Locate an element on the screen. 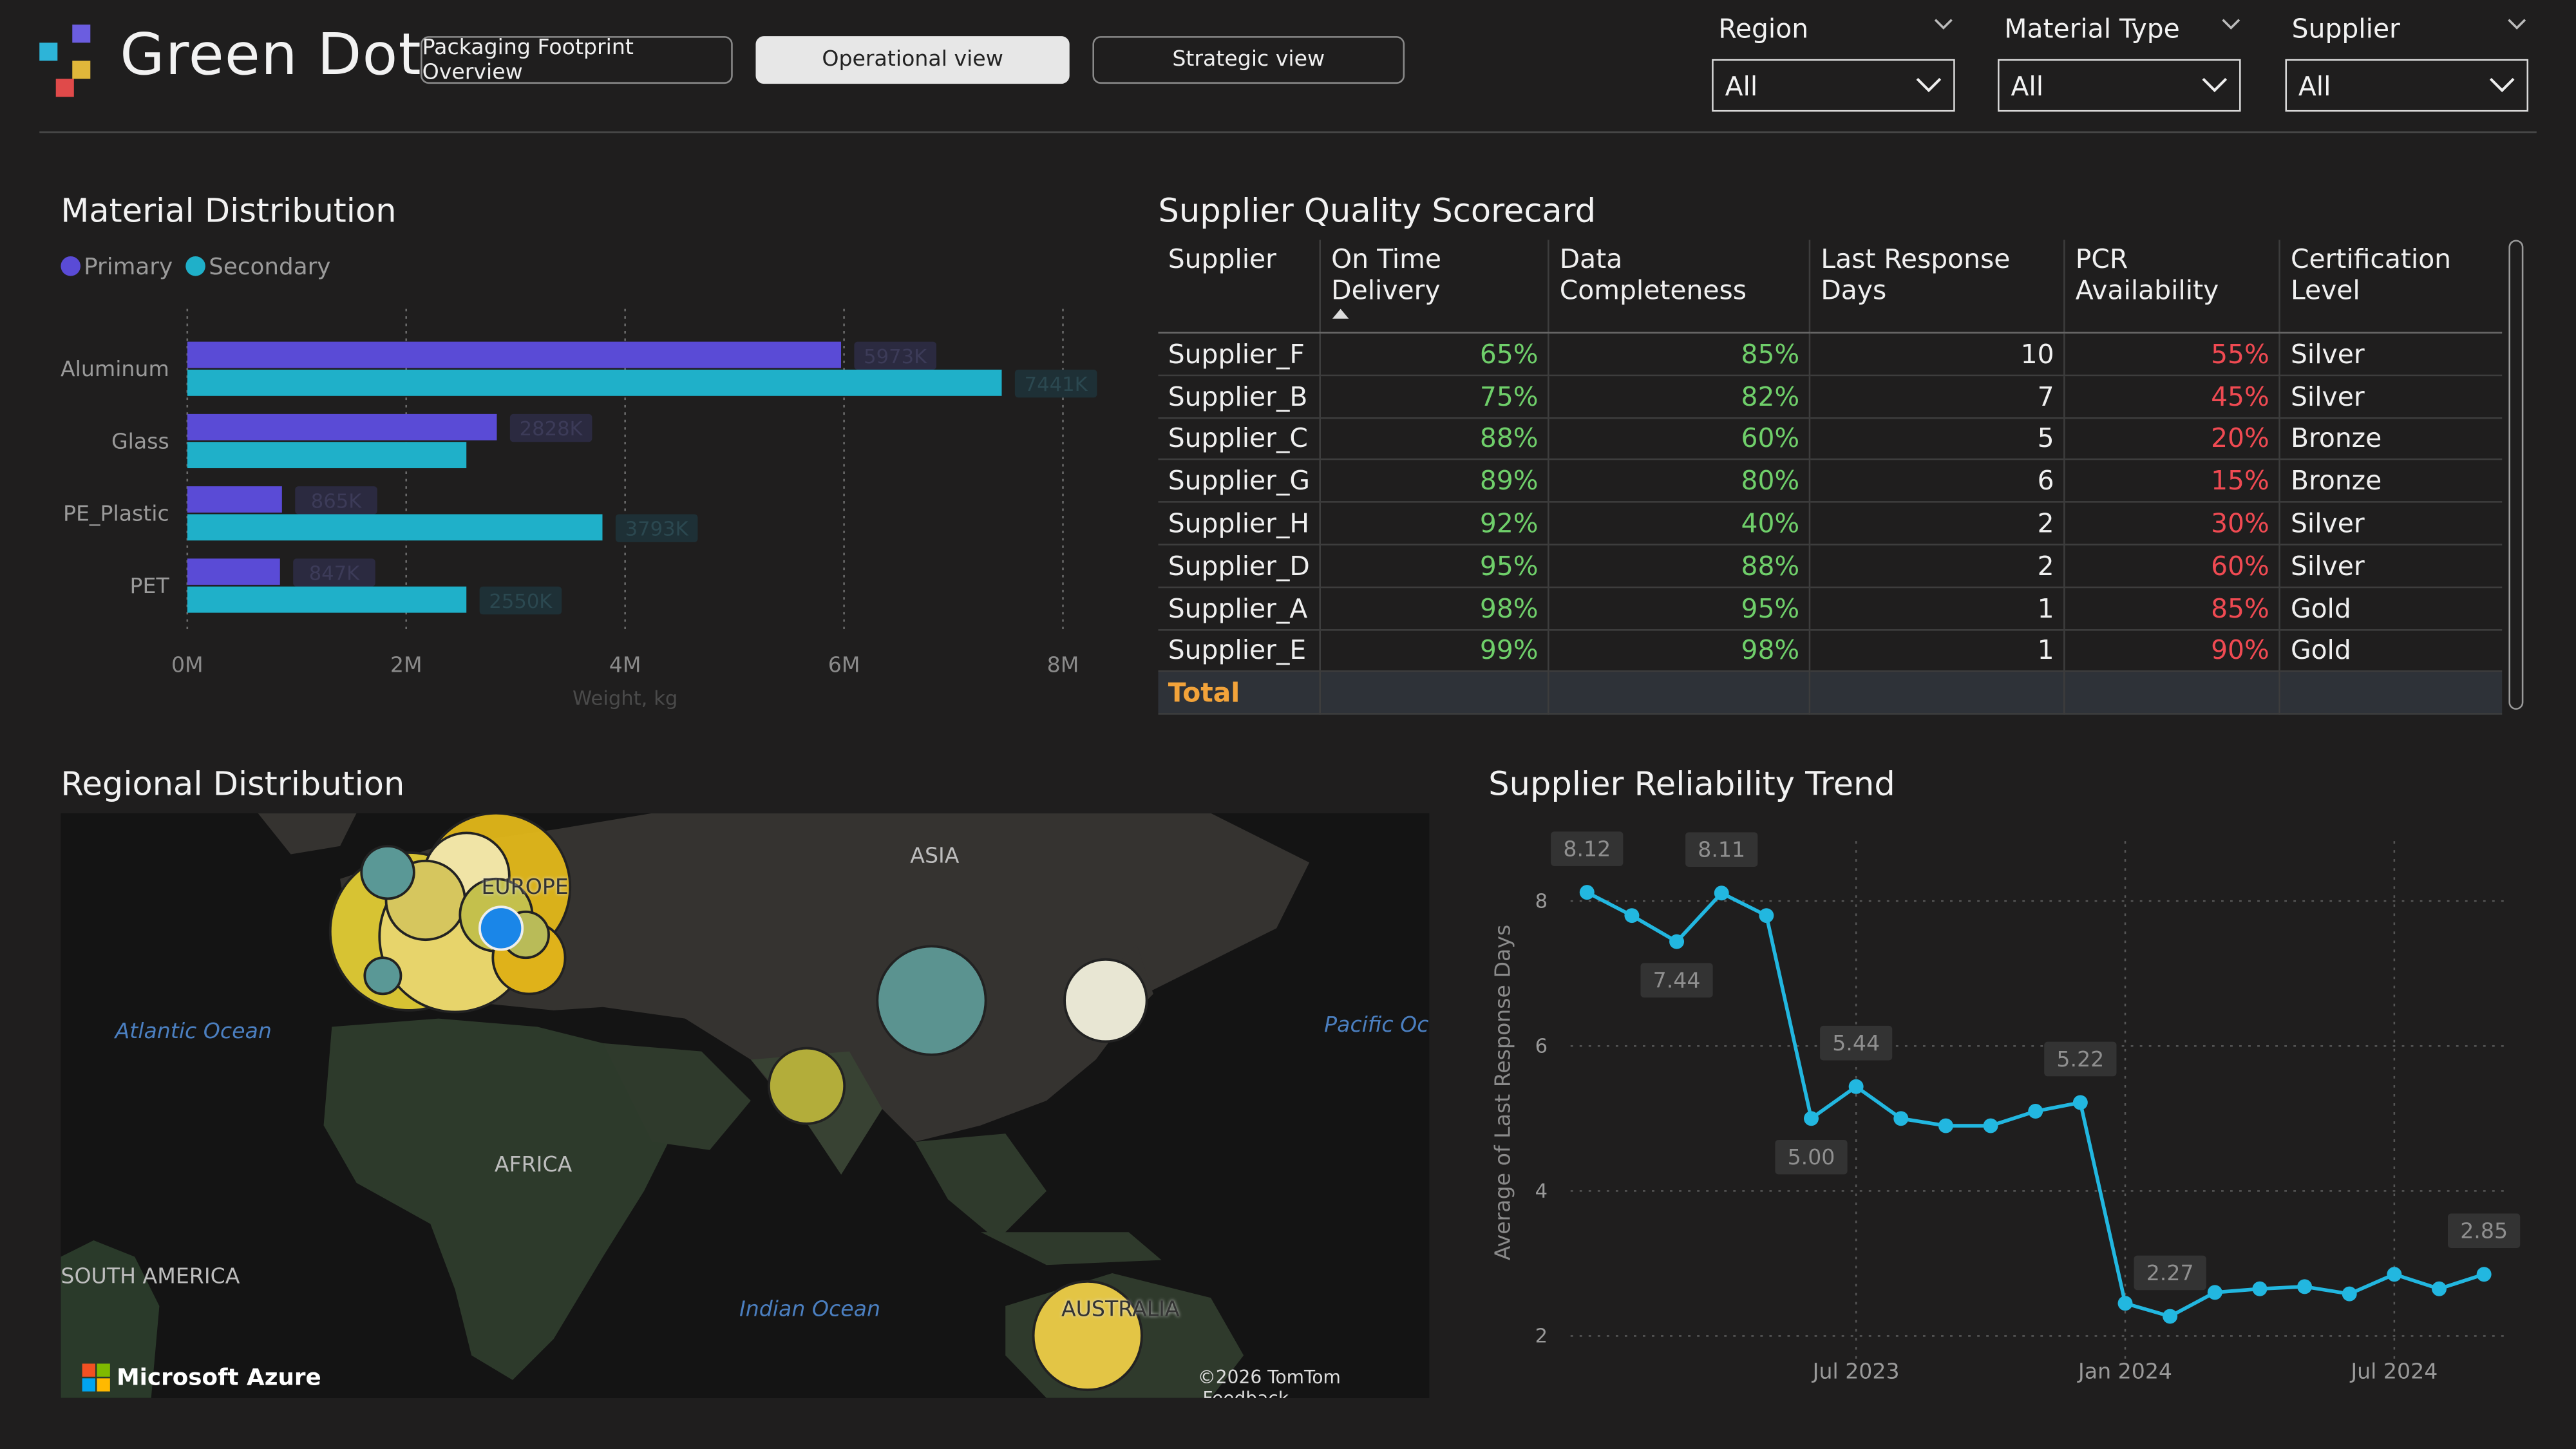 The height and width of the screenshot is (1449, 2576). y-tick-label: 4 is located at coordinates (1541, 1191).